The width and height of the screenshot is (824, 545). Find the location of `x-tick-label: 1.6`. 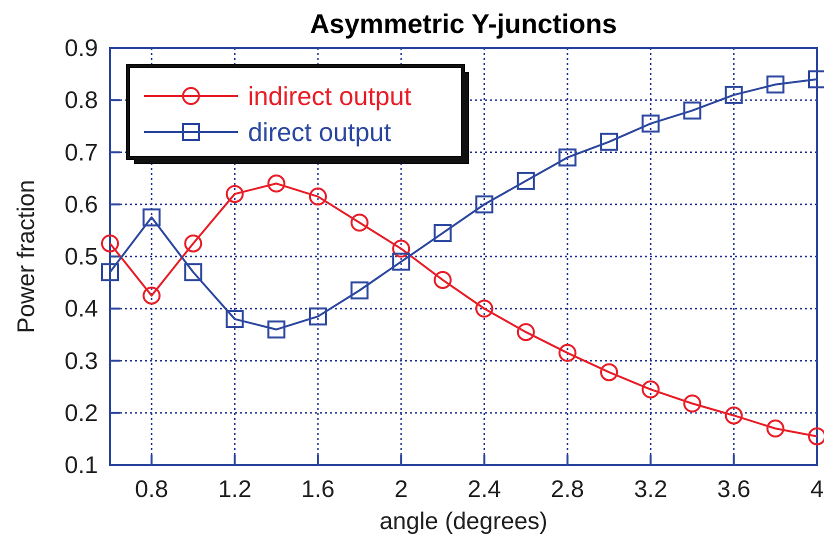

x-tick-label: 1.6 is located at coordinates (318, 489).